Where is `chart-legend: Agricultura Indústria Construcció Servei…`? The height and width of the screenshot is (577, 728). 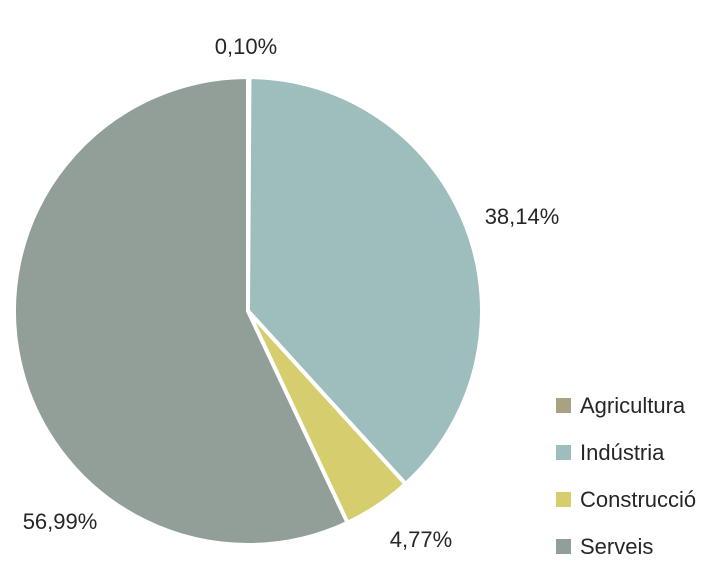
chart-legend: Agricultura Indústria Construcció Servei… is located at coordinates (641, 476).